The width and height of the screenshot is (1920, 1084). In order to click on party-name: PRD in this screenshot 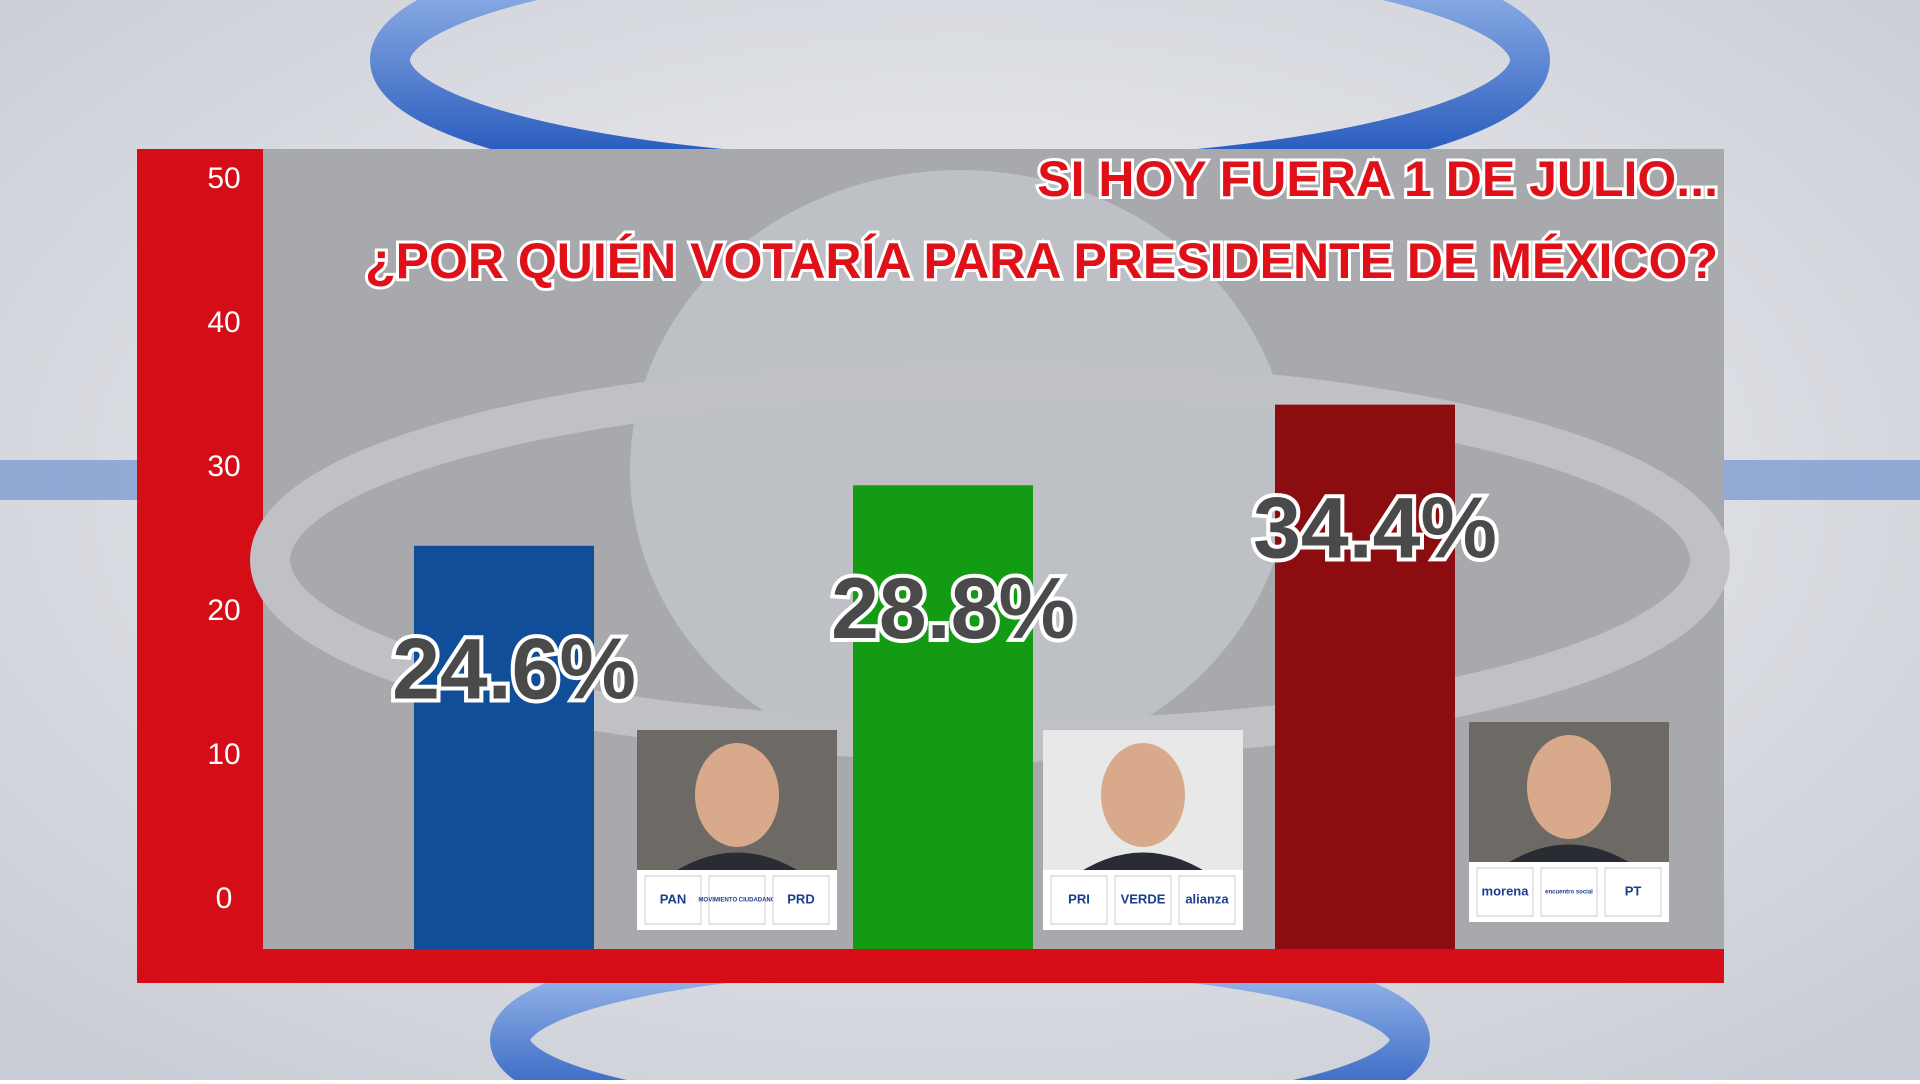, I will do `click(800, 898)`.